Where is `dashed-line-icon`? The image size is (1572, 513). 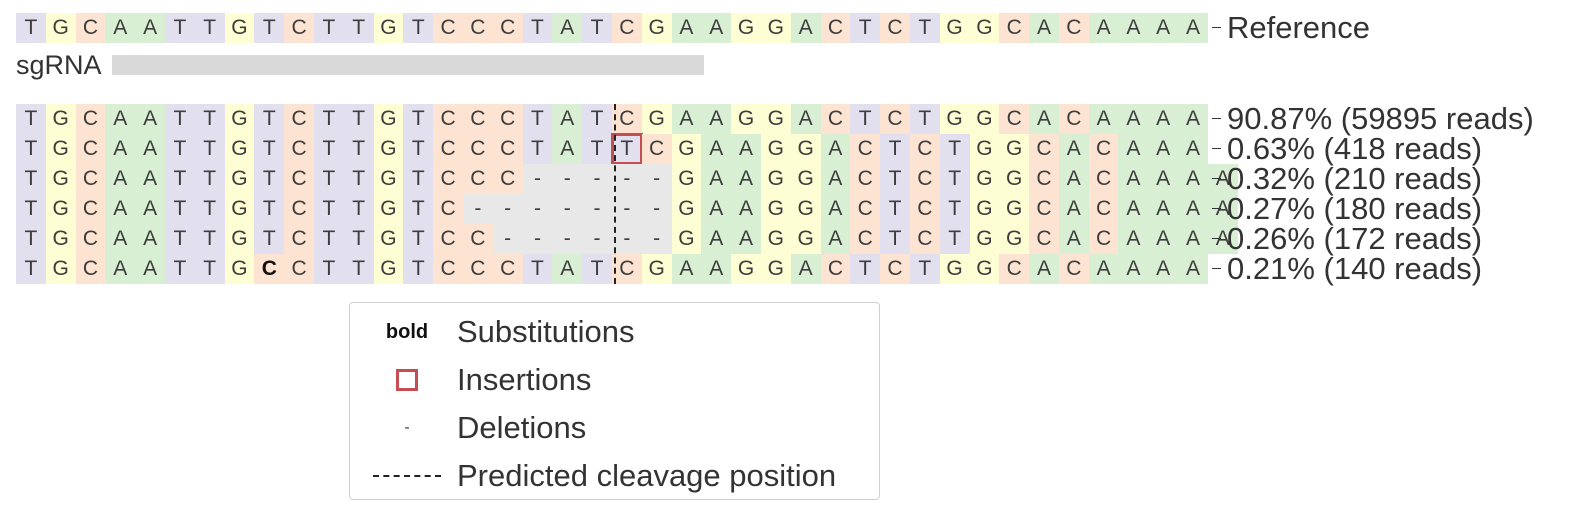
dashed-line-icon is located at coordinates (407, 476).